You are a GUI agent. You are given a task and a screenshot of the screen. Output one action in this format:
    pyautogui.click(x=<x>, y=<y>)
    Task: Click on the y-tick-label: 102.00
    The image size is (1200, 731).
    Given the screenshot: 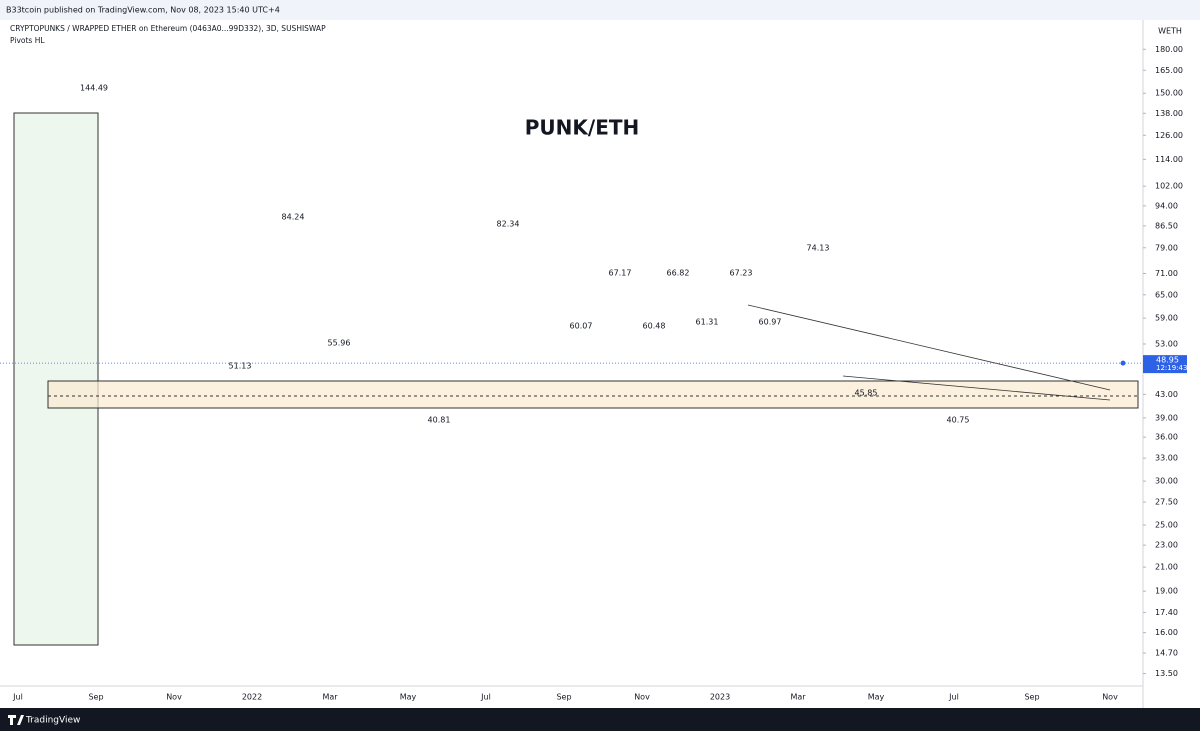 What is the action you would take?
    pyautogui.click(x=1169, y=186)
    